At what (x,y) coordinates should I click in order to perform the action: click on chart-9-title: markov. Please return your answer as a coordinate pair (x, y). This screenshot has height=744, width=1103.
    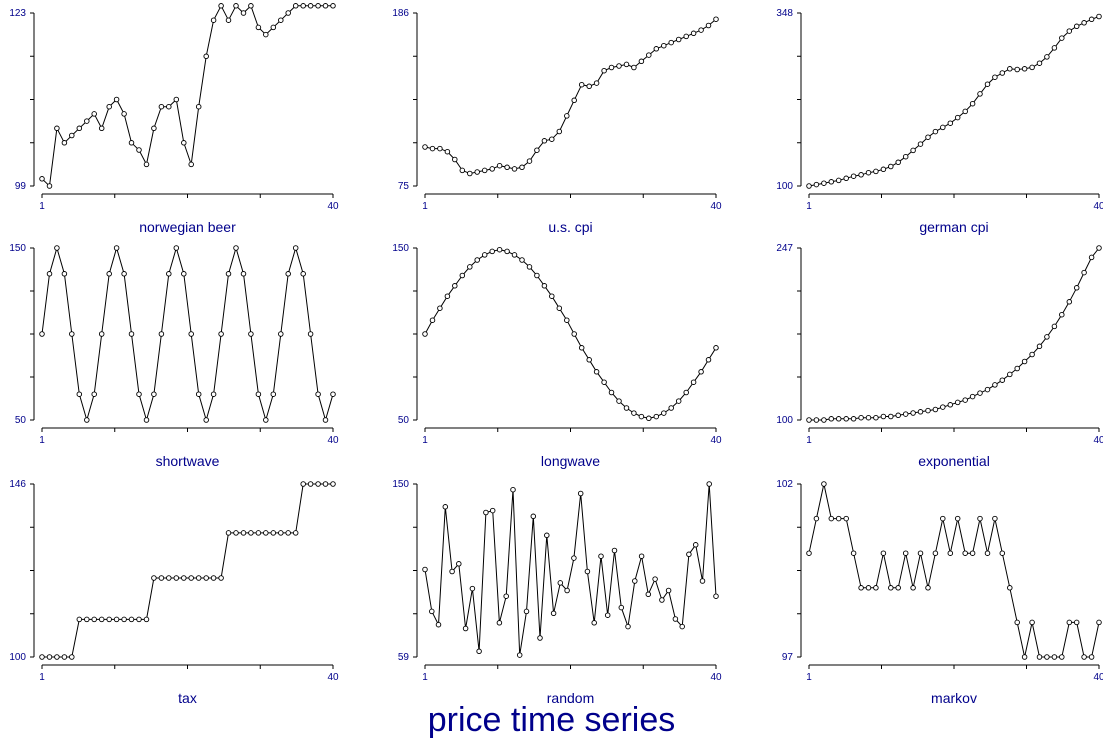
    Looking at the image, I should click on (954, 698).